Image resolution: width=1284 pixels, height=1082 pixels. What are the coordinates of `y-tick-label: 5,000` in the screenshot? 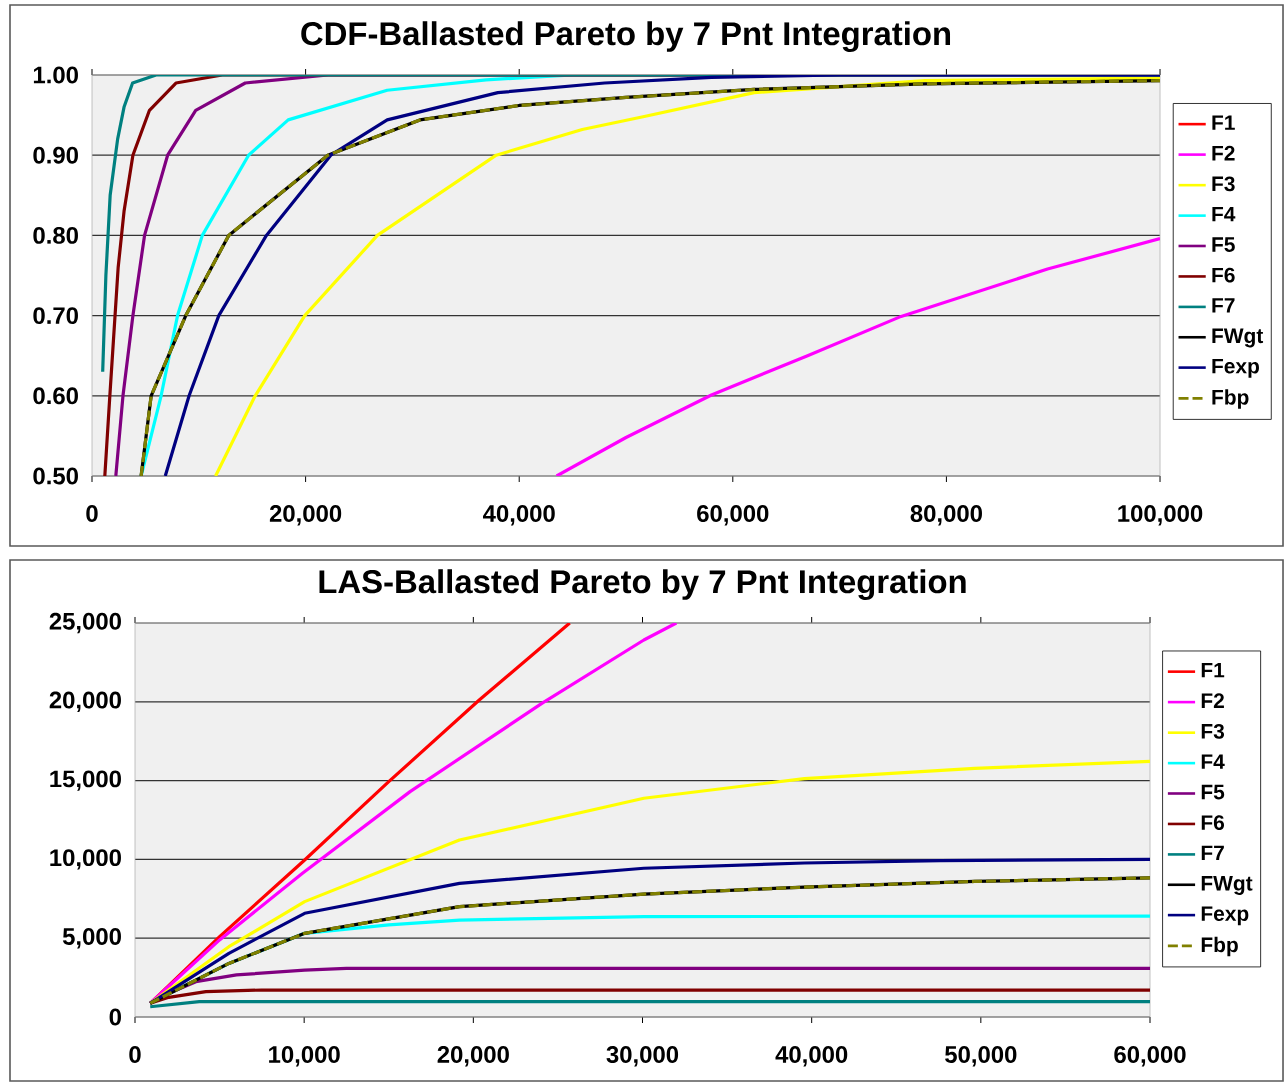 It's located at (91, 938).